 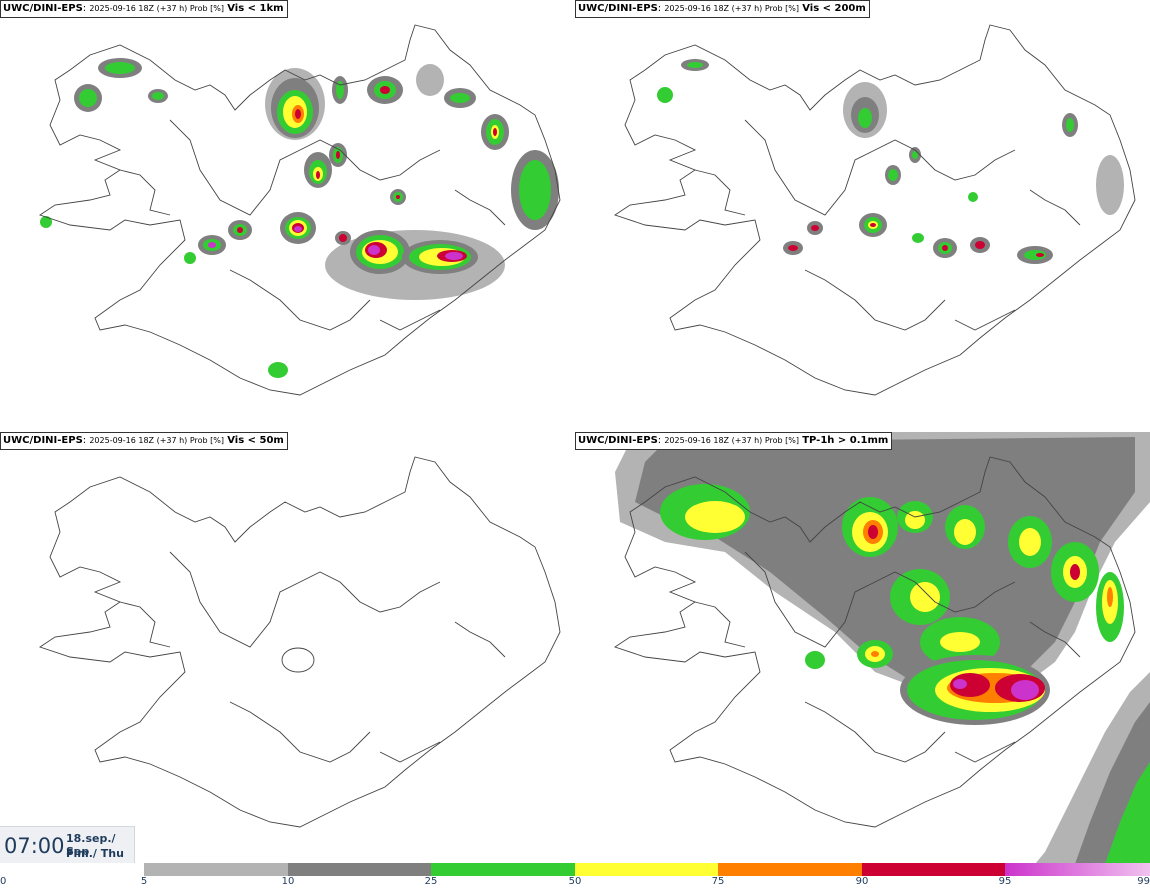 I want to click on tick-label: 75, so click(x=718, y=881).